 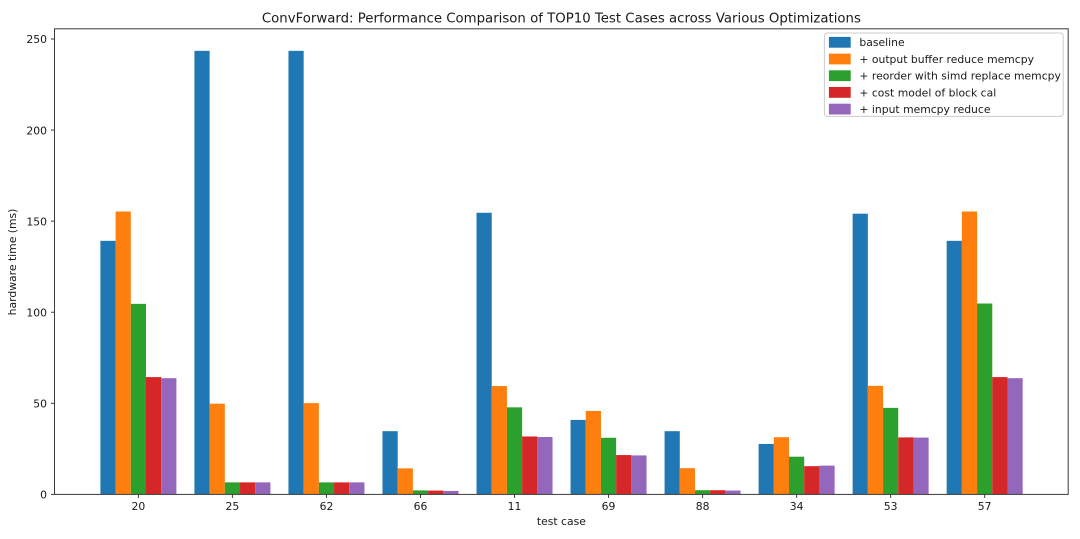 What do you see at coordinates (561, 521) in the screenshot?
I see `x-axis-label: test case` at bounding box center [561, 521].